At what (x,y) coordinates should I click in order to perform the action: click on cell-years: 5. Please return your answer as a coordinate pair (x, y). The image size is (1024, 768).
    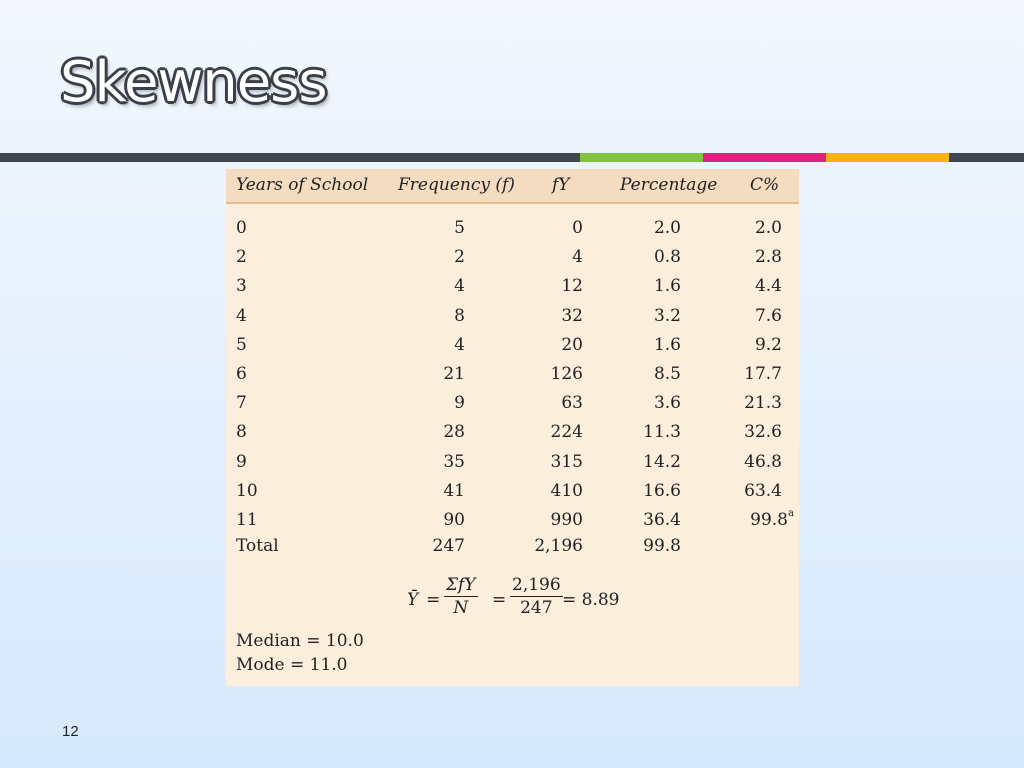
    Looking at the image, I should click on (241, 345).